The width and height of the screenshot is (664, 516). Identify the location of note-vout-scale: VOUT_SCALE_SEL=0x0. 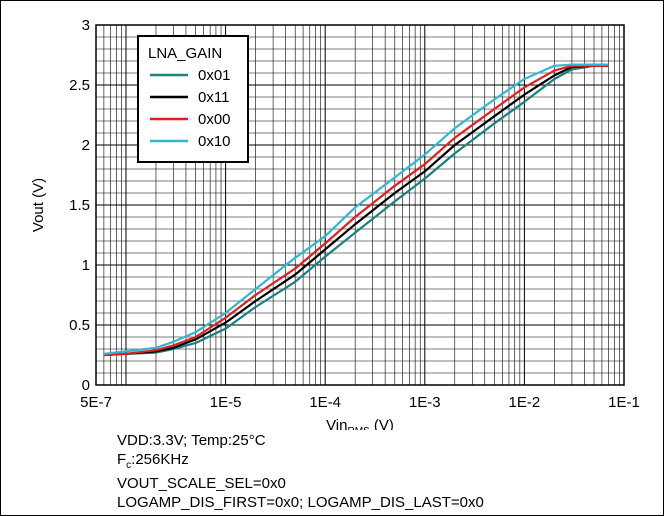
(201, 483).